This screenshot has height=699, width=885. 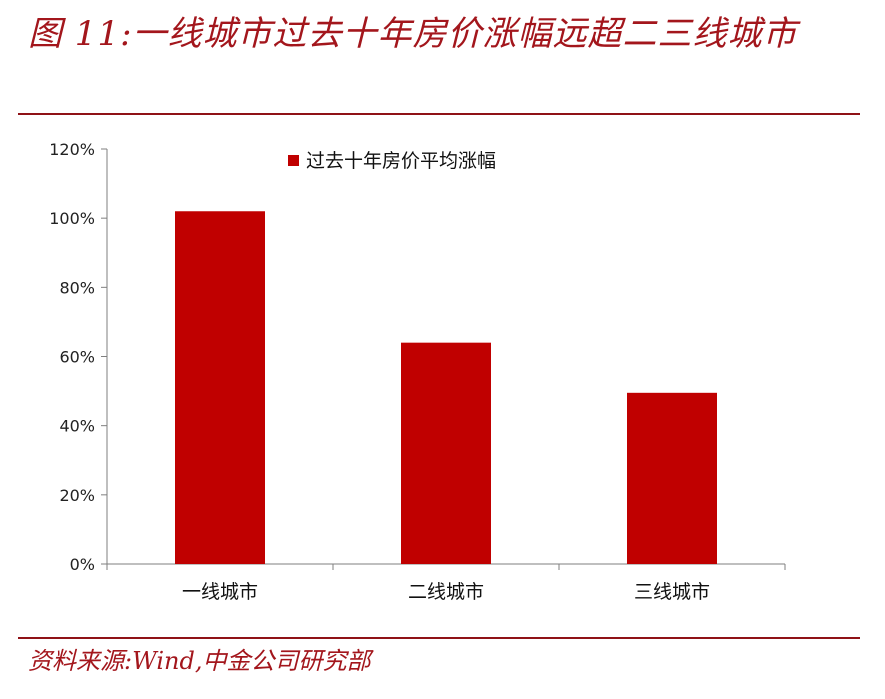 I want to click on y-tick-label: 80%, so click(x=77, y=287).